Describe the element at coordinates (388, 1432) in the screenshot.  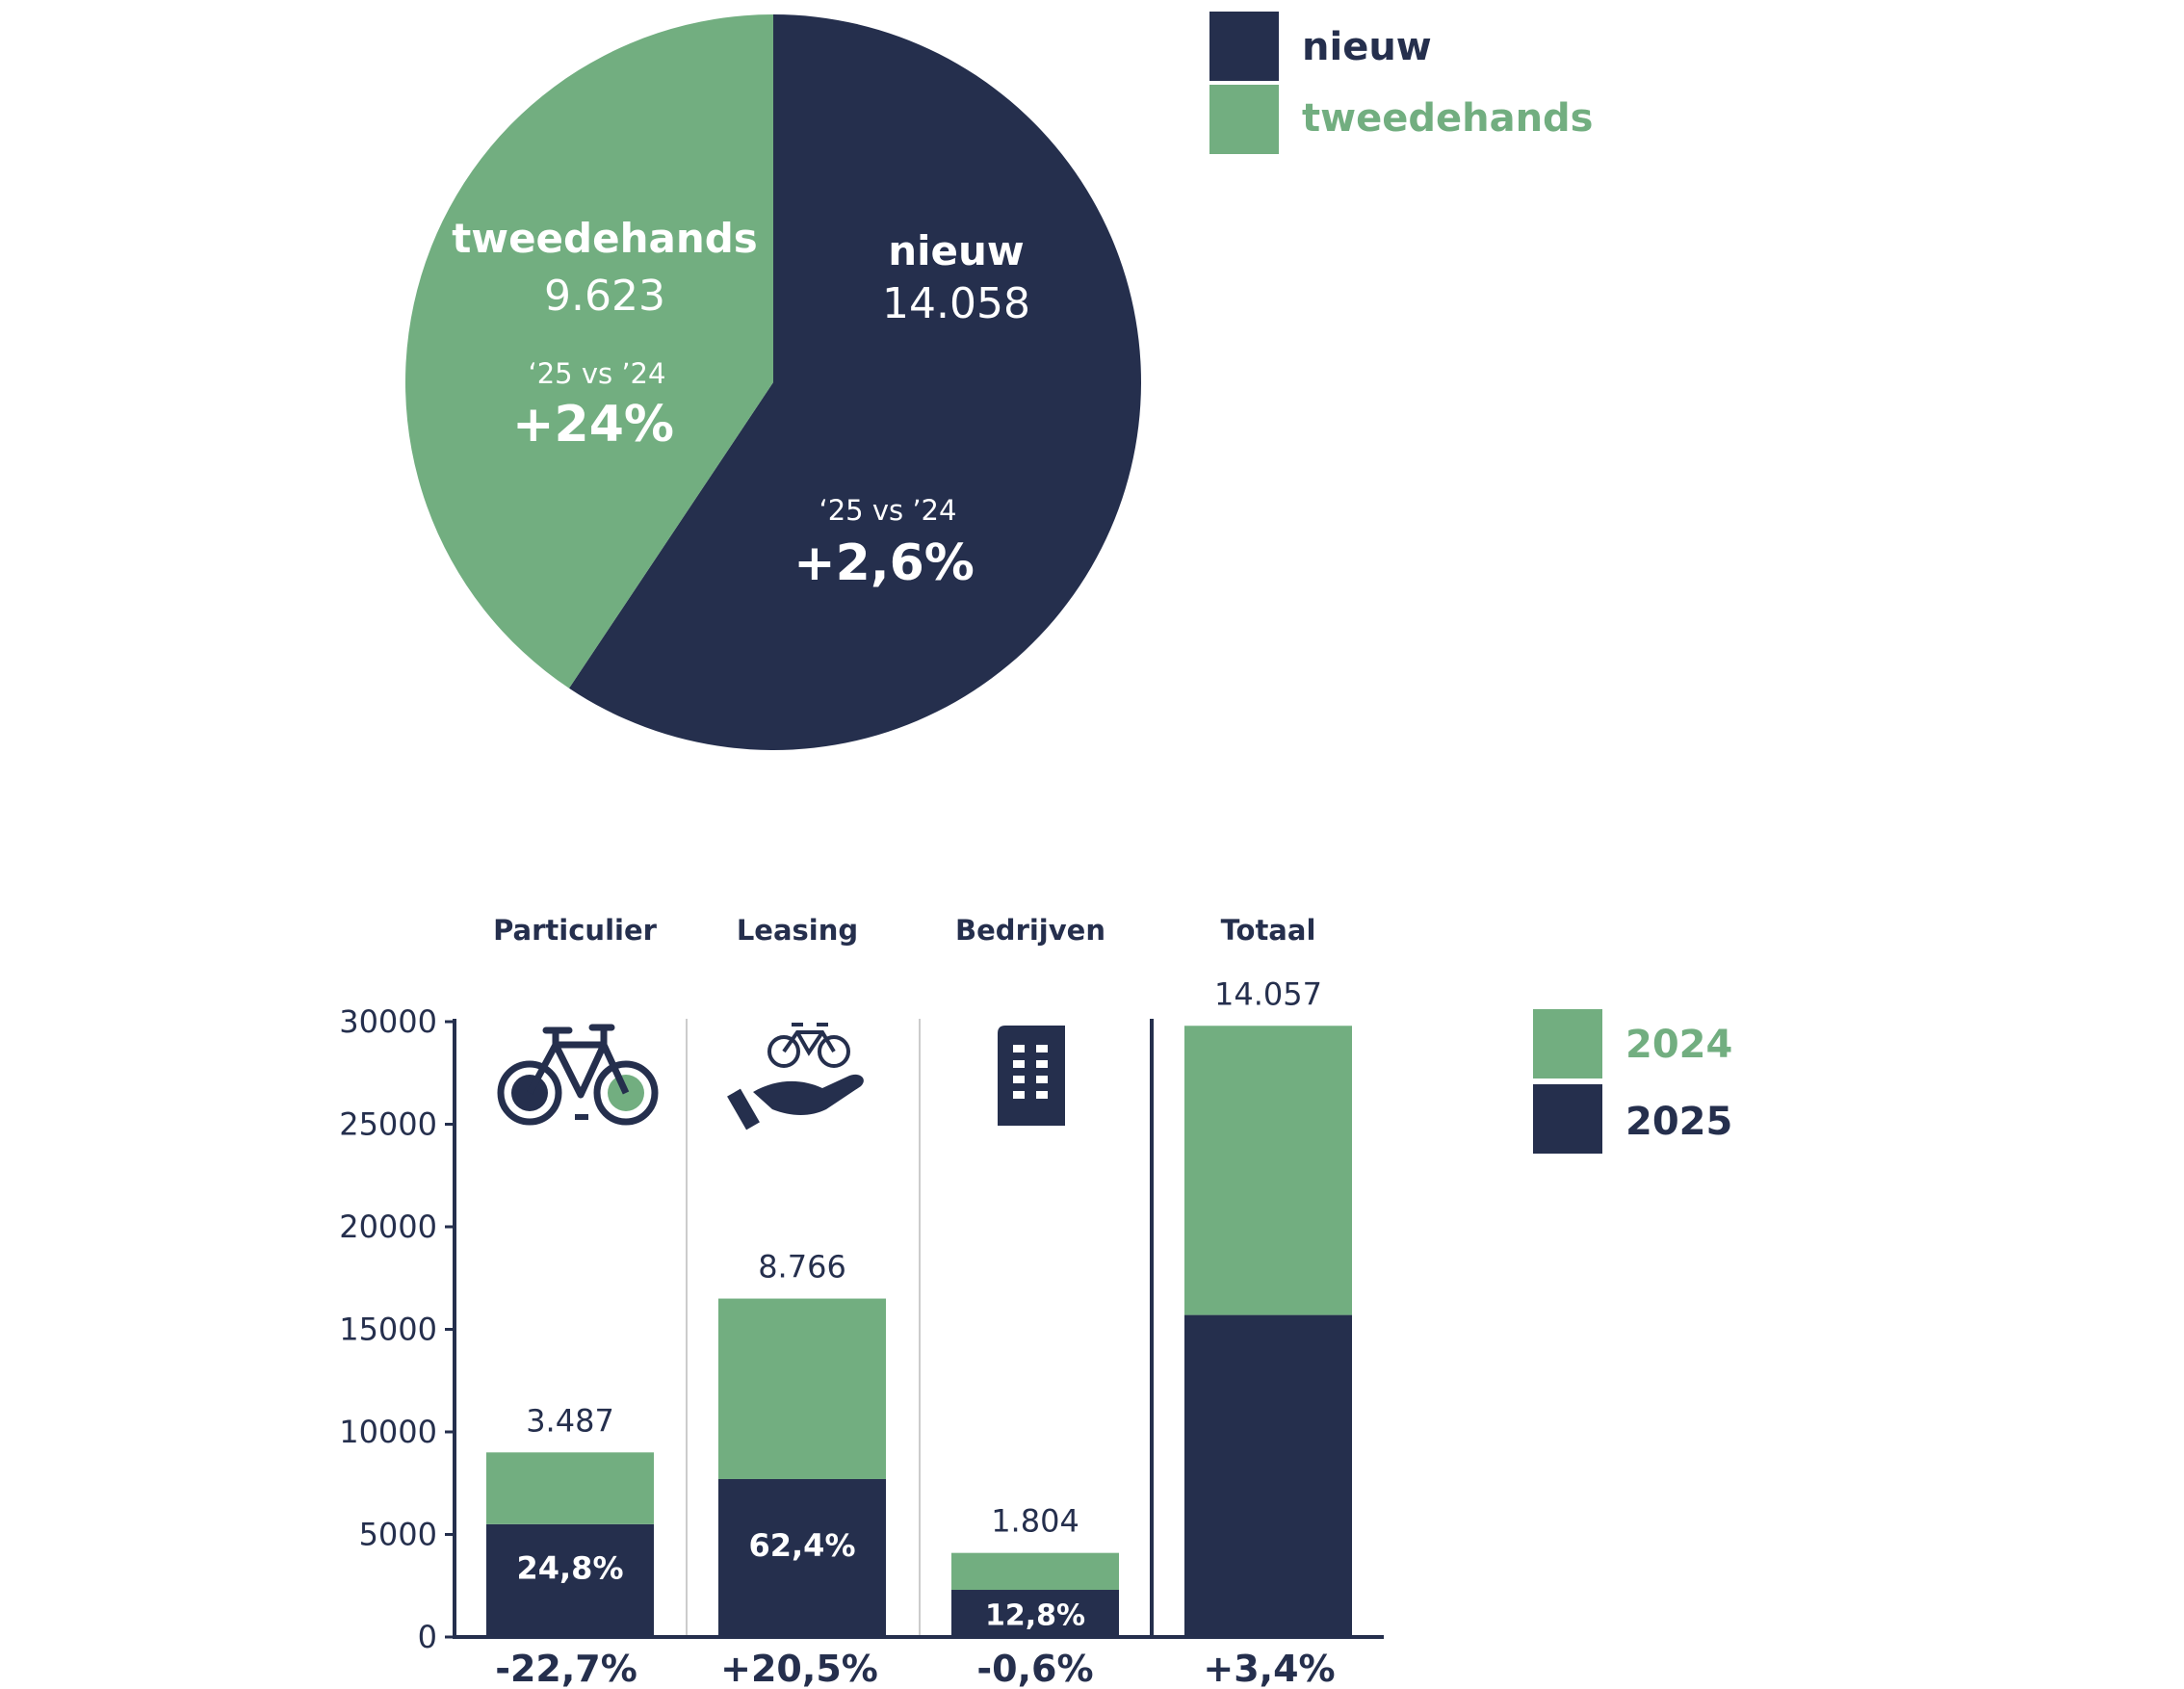
I see `y-tick-label: 10000` at that location.